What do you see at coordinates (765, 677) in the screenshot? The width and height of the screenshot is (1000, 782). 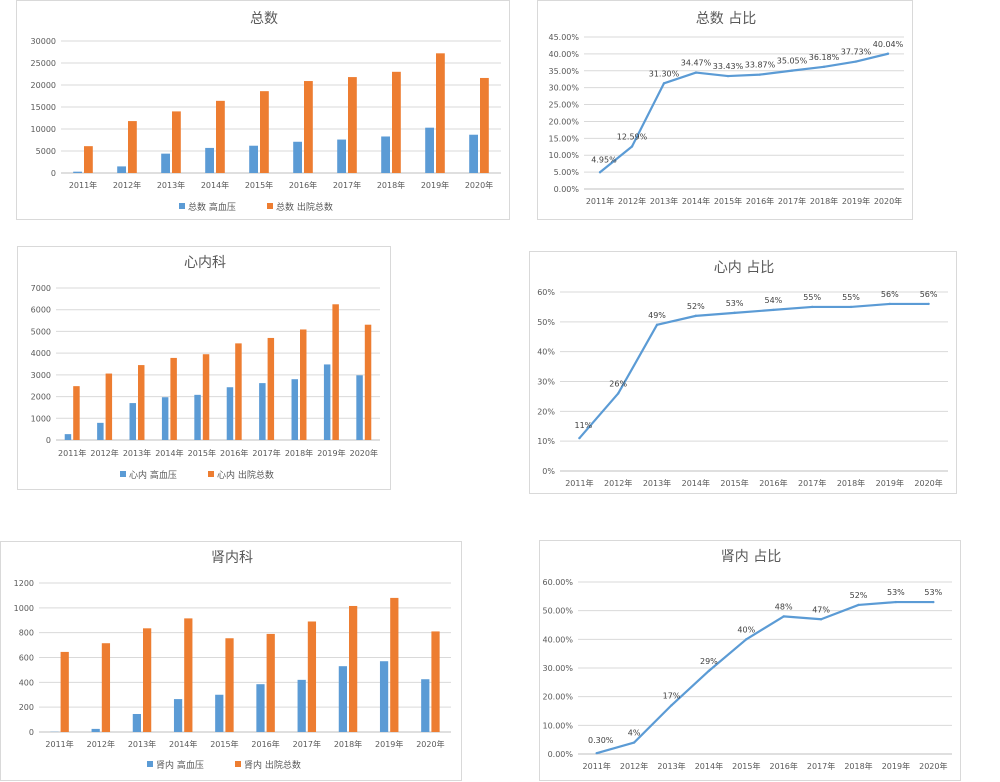 I see `series-line` at bounding box center [765, 677].